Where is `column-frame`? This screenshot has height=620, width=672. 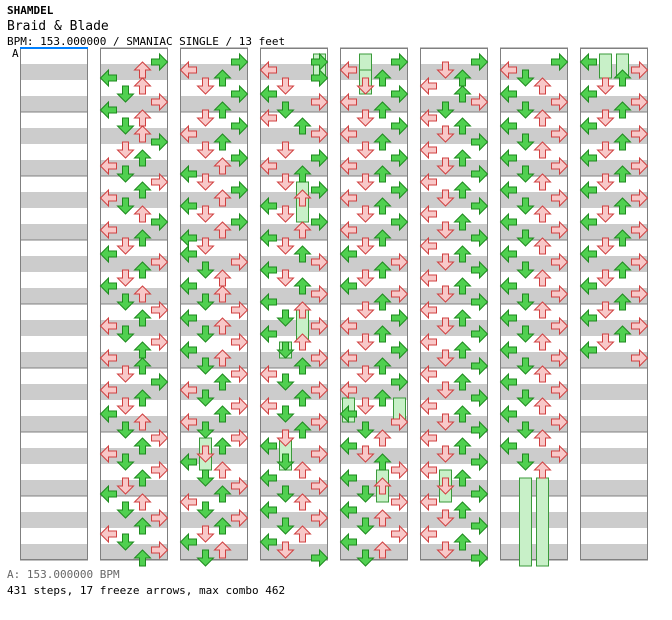 column-frame is located at coordinates (134, 304).